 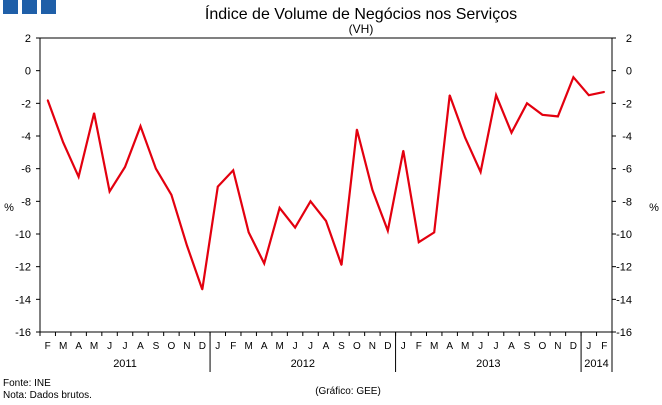 What do you see at coordinates (624, 300) in the screenshot?
I see `y-tick-label-right: -14` at bounding box center [624, 300].